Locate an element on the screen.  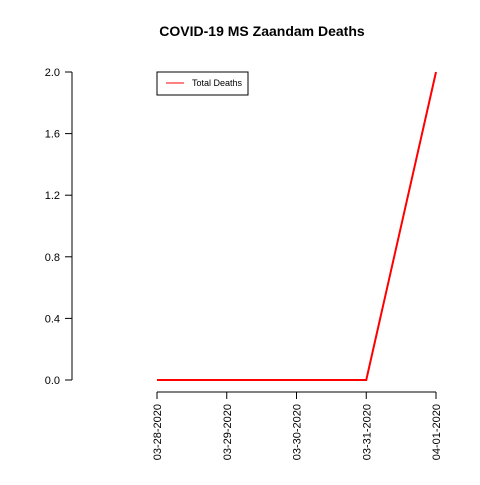
x-tick-label: 04-01-2020 is located at coordinates (437, 432).